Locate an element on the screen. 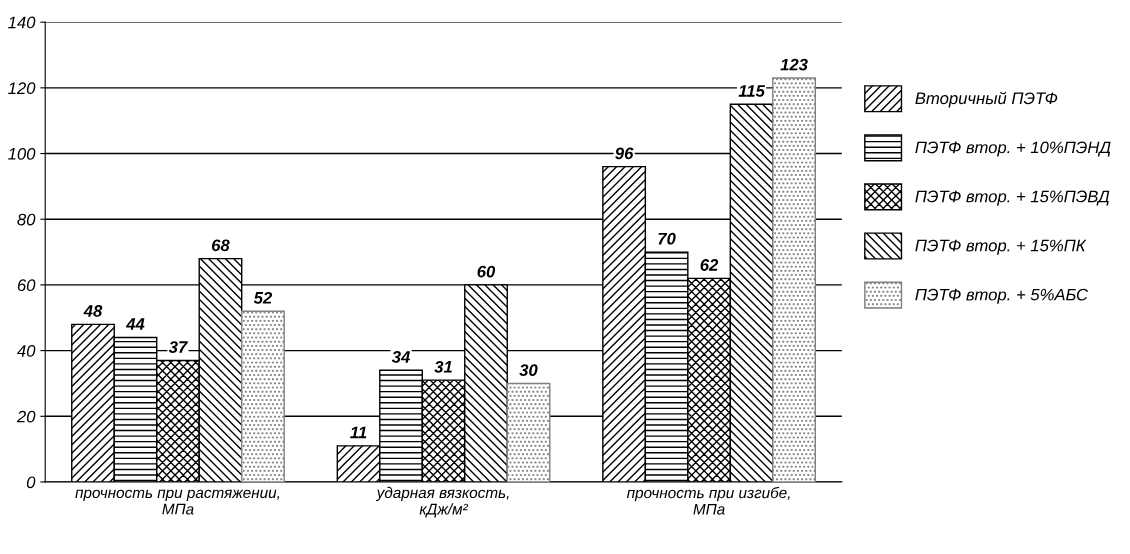 This screenshot has width=1130, height=554. y-tick-label: 100 is located at coordinates (22, 153).